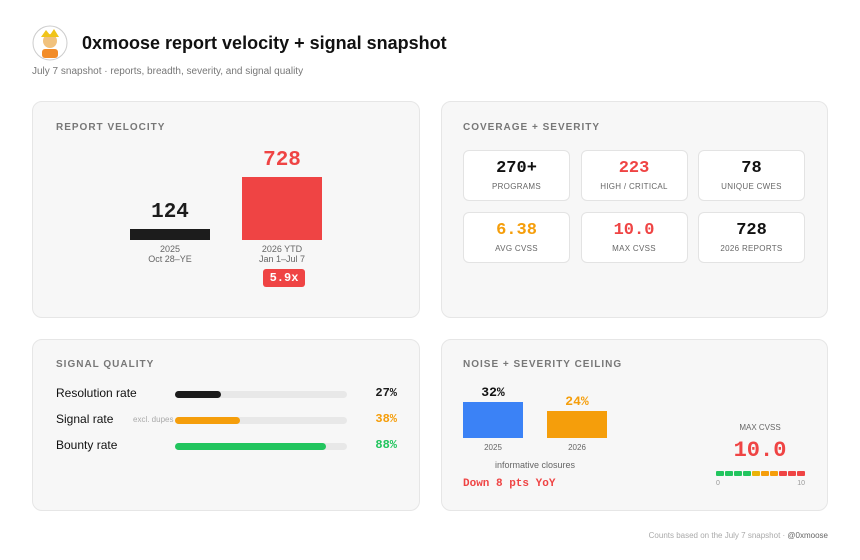 Image resolution: width=860 pixels, height=560 pixels. Describe the element at coordinates (50, 43) in the screenshot. I see `avatar` at that location.